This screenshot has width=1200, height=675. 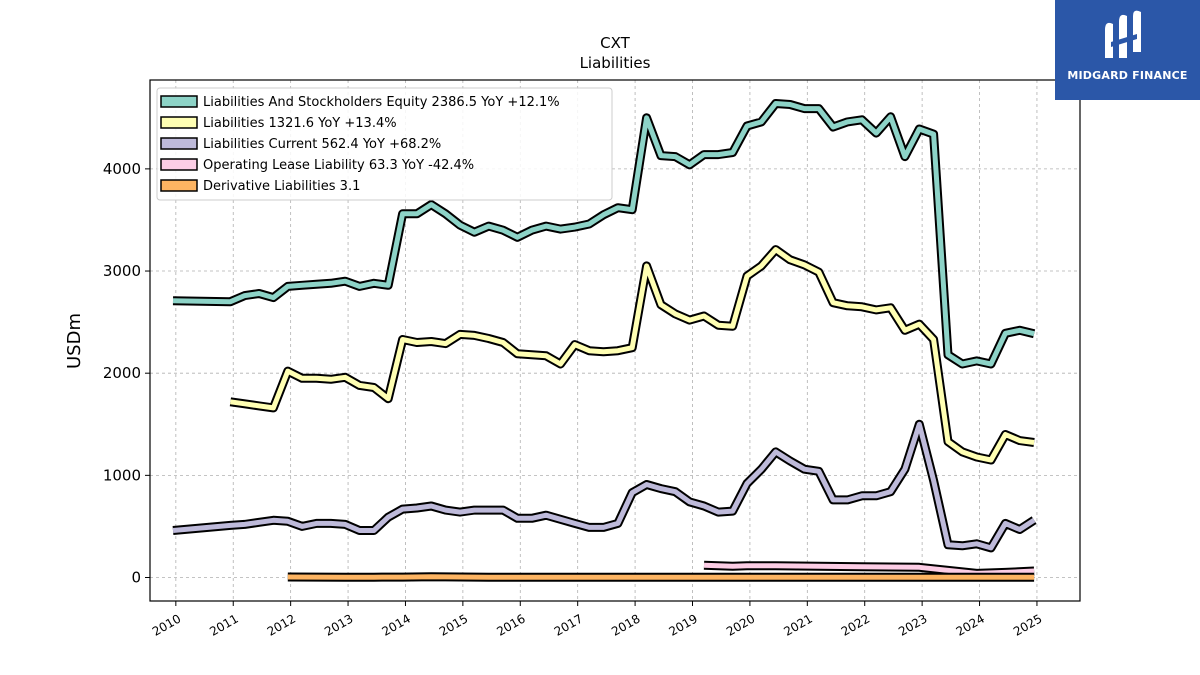 I want to click on x-tick-label: 2023, so click(x=912, y=624).